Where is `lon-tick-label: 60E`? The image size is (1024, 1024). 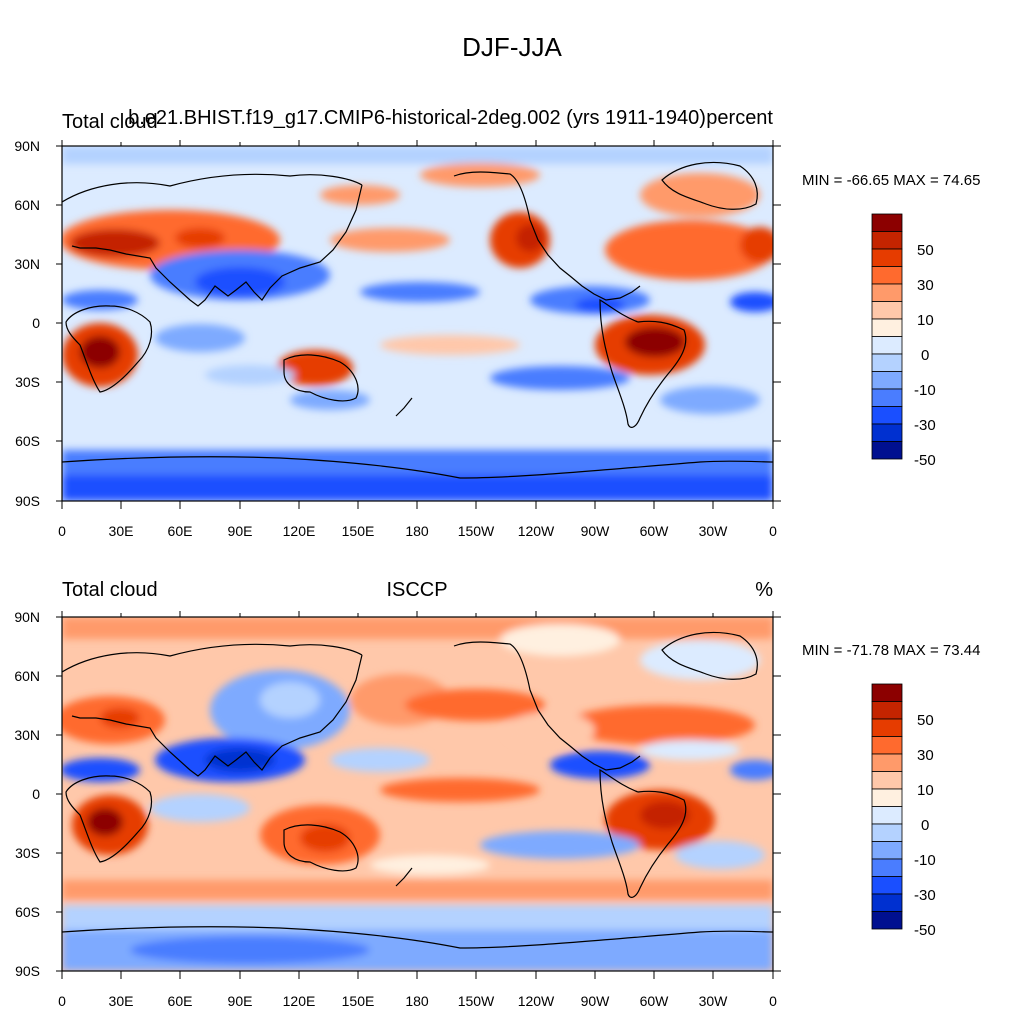
lon-tick-label: 60E is located at coordinates (180, 531).